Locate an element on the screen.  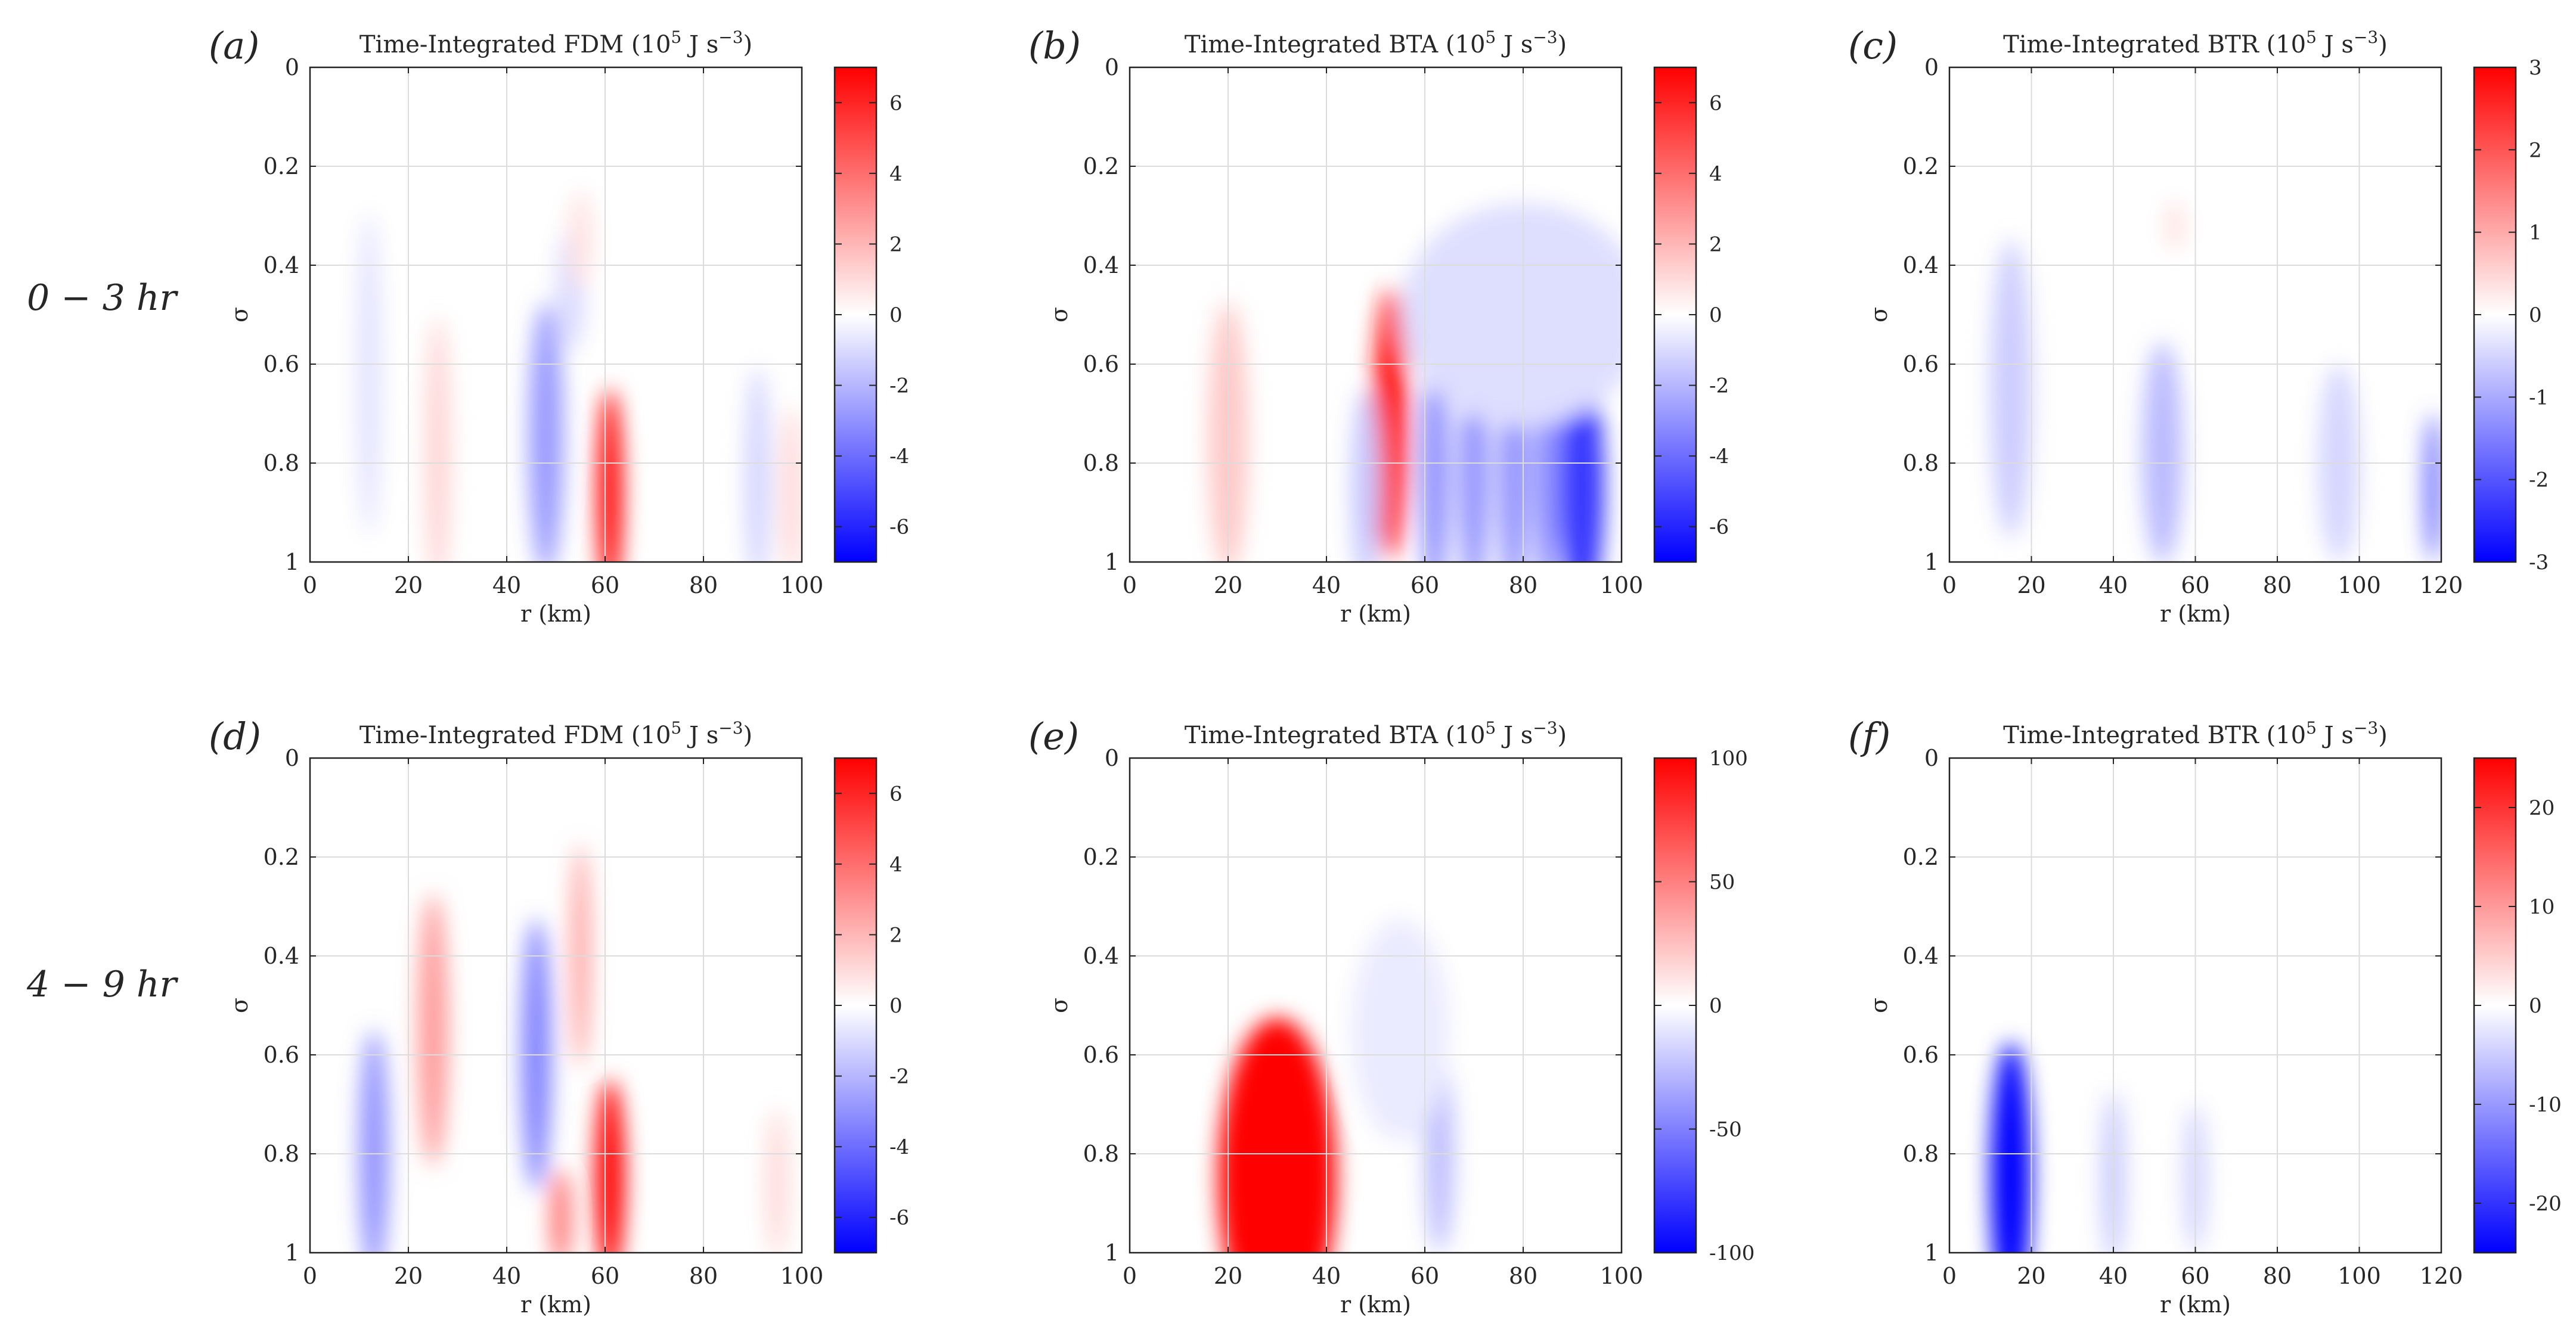
panel-title: Time-Integrated FDM (105 J s−3) is located at coordinates (555, 42).